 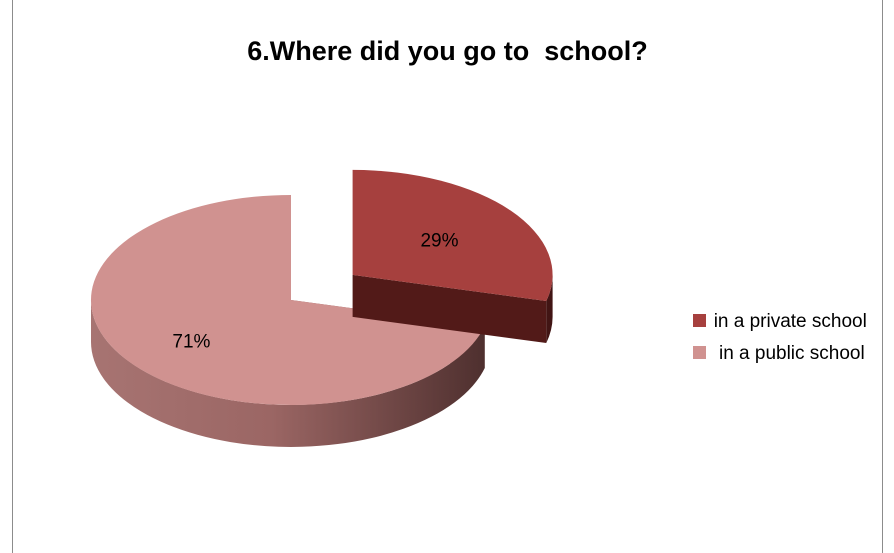 What do you see at coordinates (439, 241) in the screenshot?
I see `data-label-private: 29%` at bounding box center [439, 241].